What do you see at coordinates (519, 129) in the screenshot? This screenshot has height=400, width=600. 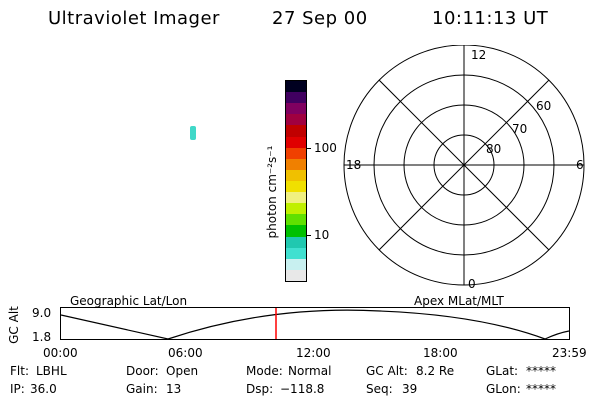 I see `polar-lat-70: 70` at bounding box center [519, 129].